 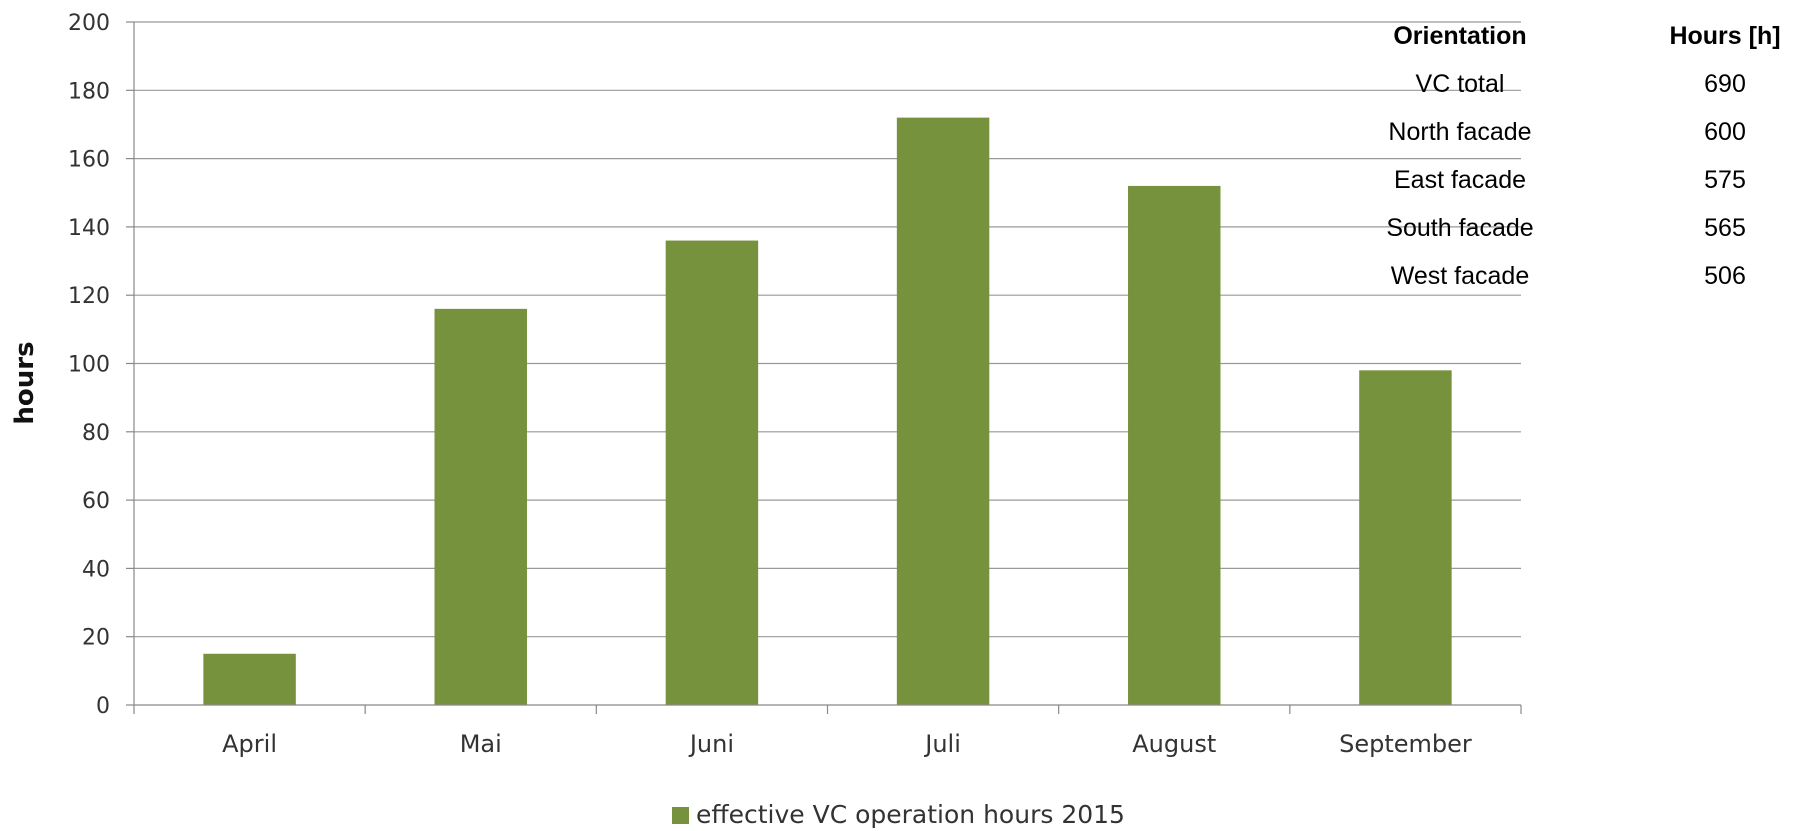 I want to click on legend: effective VC operation hours 2015, so click(x=898, y=814).